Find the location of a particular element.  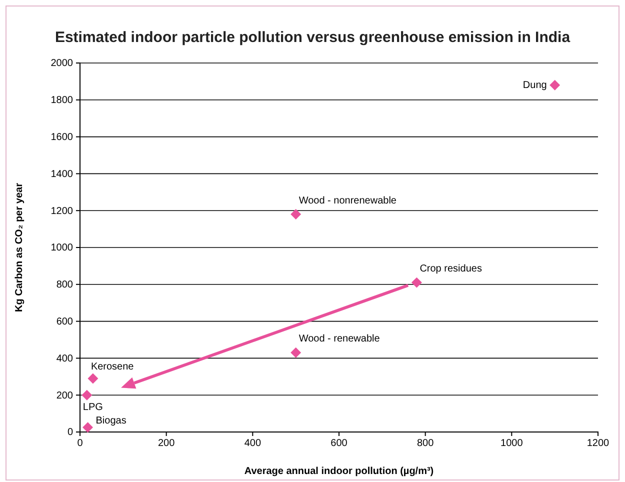

x-tick-label: 0 is located at coordinates (80, 444).